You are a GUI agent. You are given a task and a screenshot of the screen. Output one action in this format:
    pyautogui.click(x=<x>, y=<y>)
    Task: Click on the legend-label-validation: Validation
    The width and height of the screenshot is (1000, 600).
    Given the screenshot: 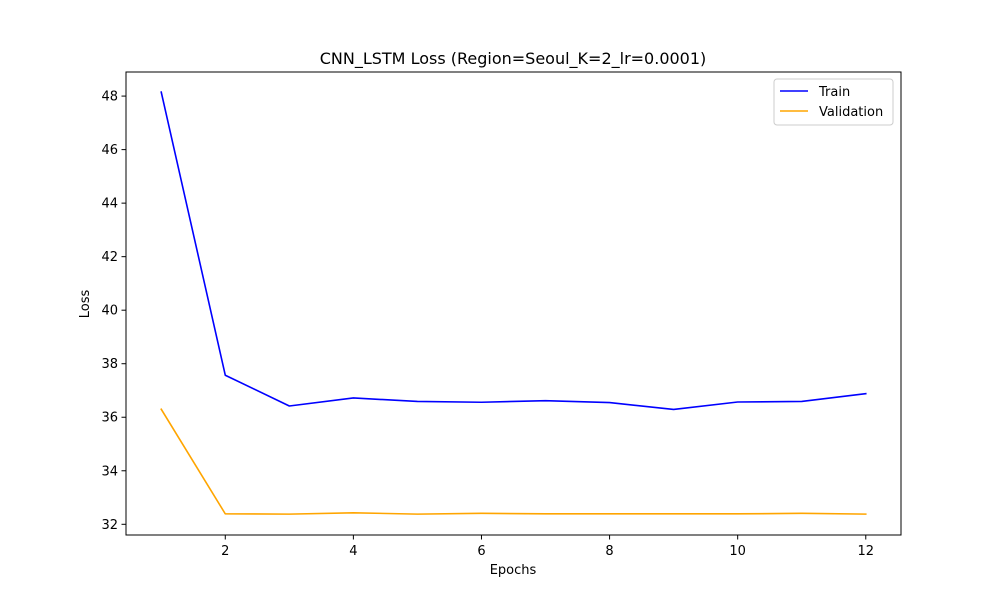 What is the action you would take?
    pyautogui.click(x=851, y=112)
    